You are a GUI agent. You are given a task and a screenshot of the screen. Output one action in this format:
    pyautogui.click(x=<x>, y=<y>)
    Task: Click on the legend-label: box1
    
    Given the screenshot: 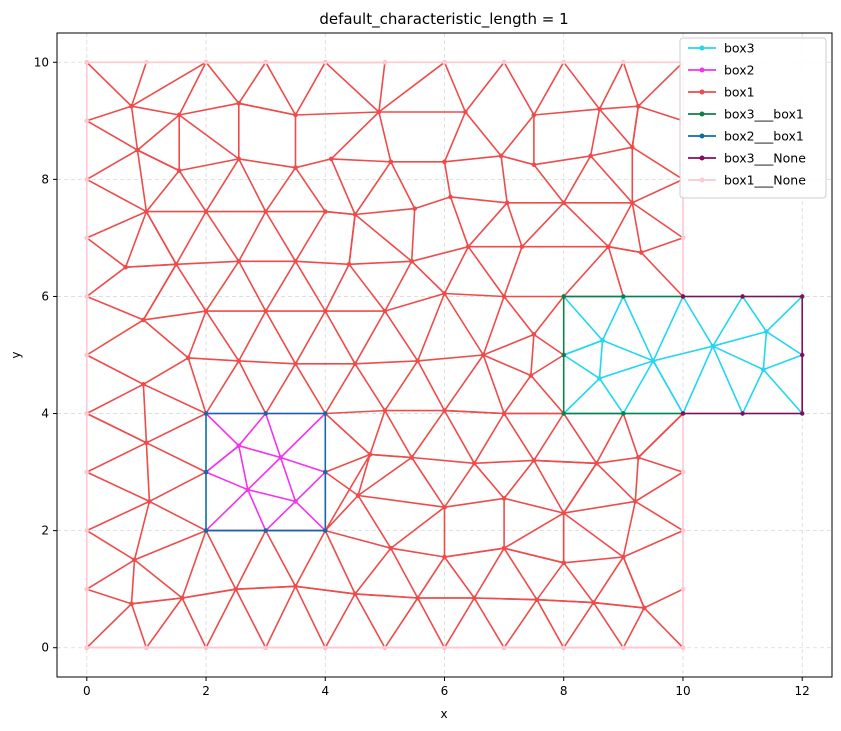 What is the action you would take?
    pyautogui.click(x=739, y=92)
    